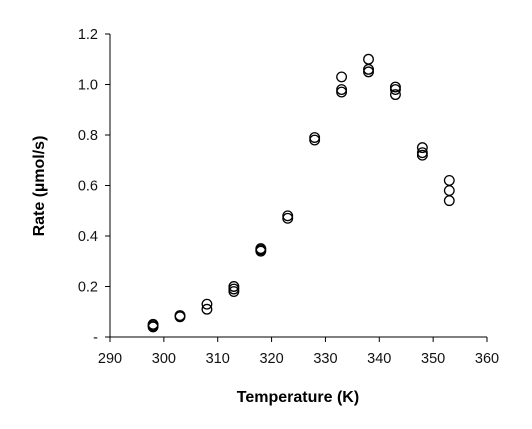  Describe the element at coordinates (88, 288) in the screenshot. I see `y-tick-label: 0.2` at that location.